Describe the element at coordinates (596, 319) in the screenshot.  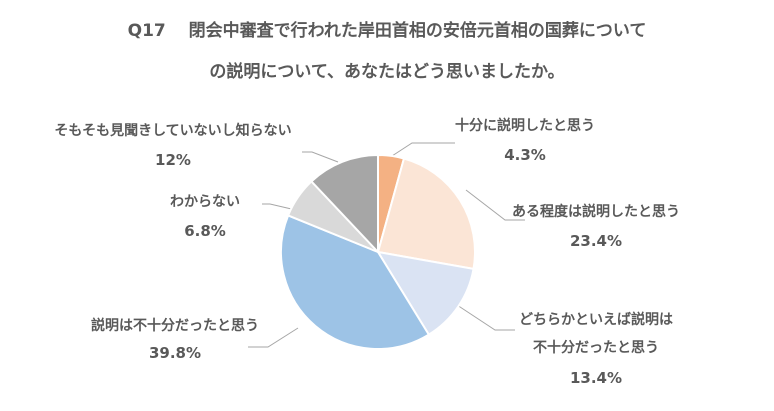
I see `slice-label: どちらかといえば説明は` at that location.